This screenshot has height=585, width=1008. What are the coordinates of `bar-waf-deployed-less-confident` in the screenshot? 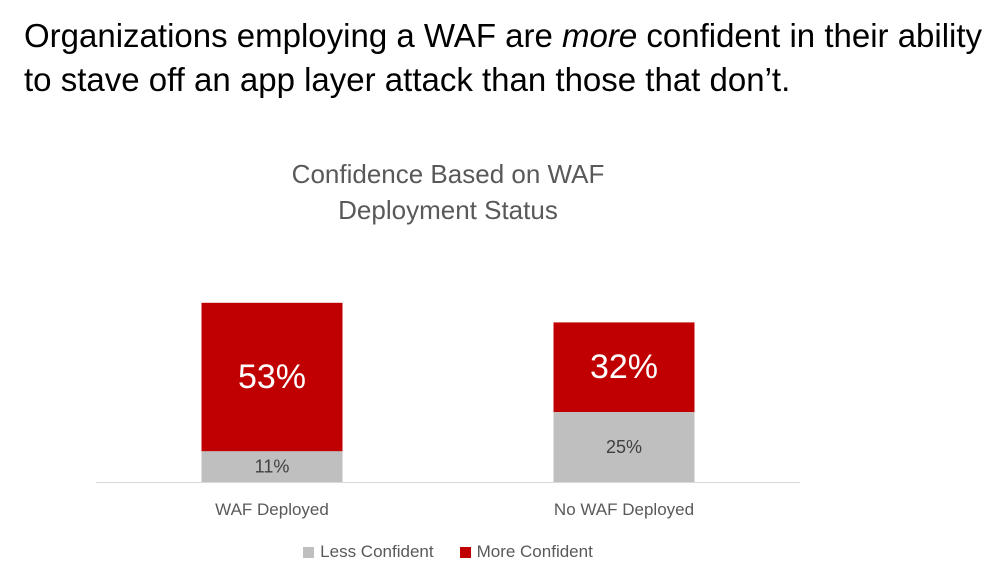 It's located at (272, 466).